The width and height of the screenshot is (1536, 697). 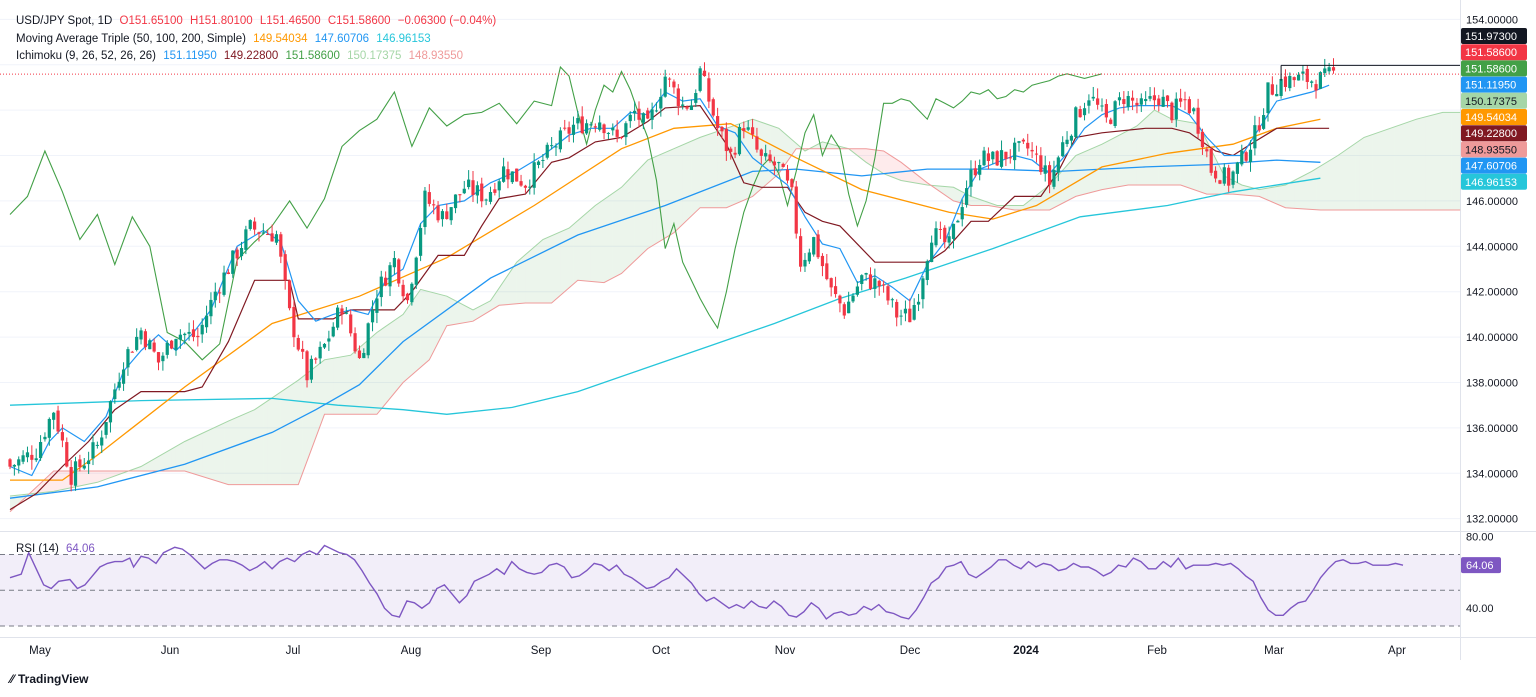 I want to click on tradingview-logo: ⁄⁄ TradingView, so click(x=49, y=679).